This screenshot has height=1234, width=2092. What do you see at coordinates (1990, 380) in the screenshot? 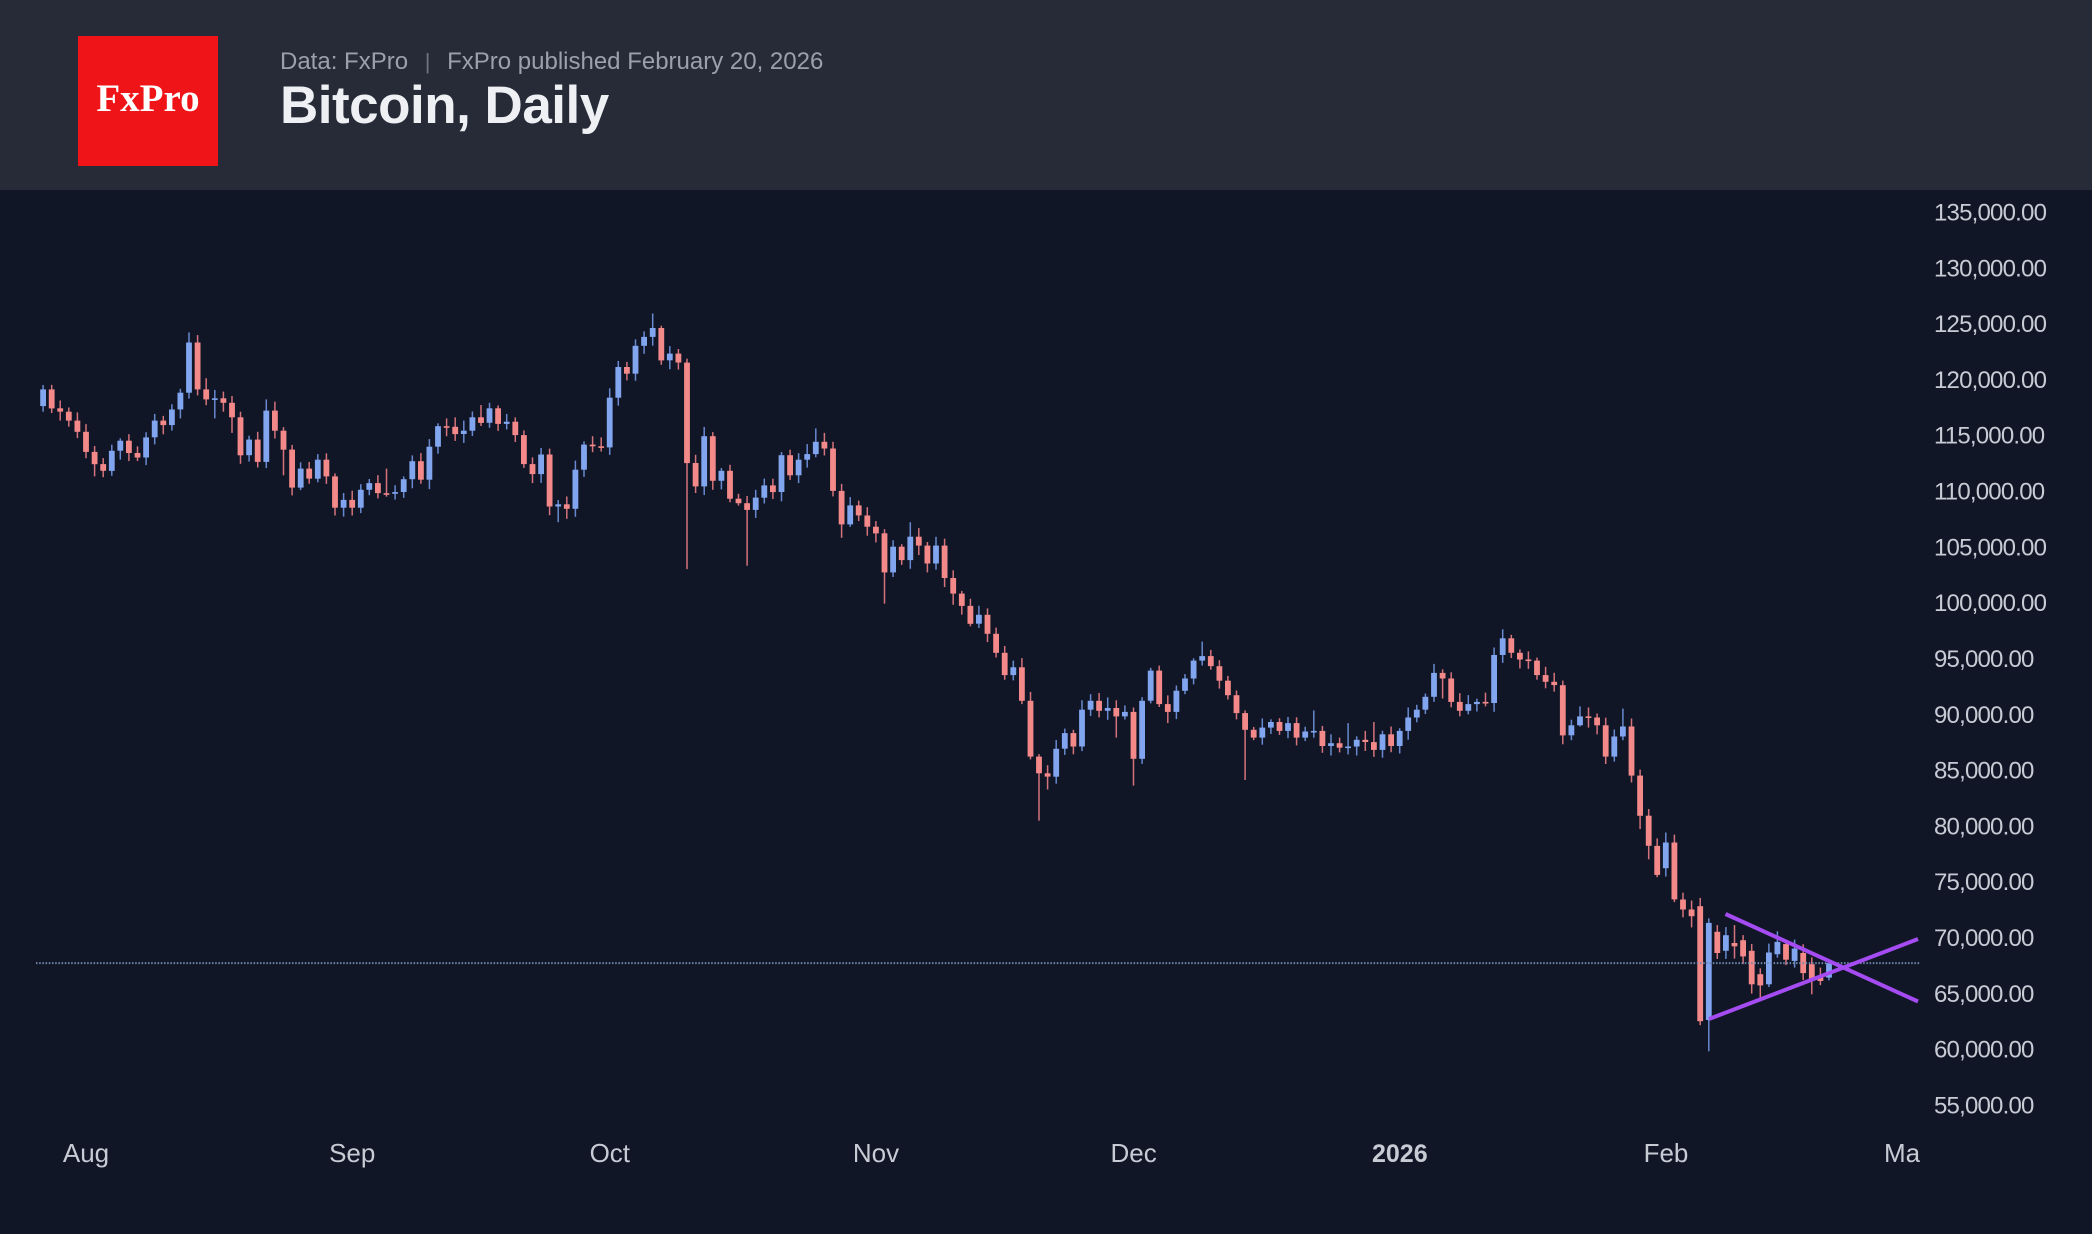
I see `svg-text: 120,000.00` at bounding box center [1990, 380].